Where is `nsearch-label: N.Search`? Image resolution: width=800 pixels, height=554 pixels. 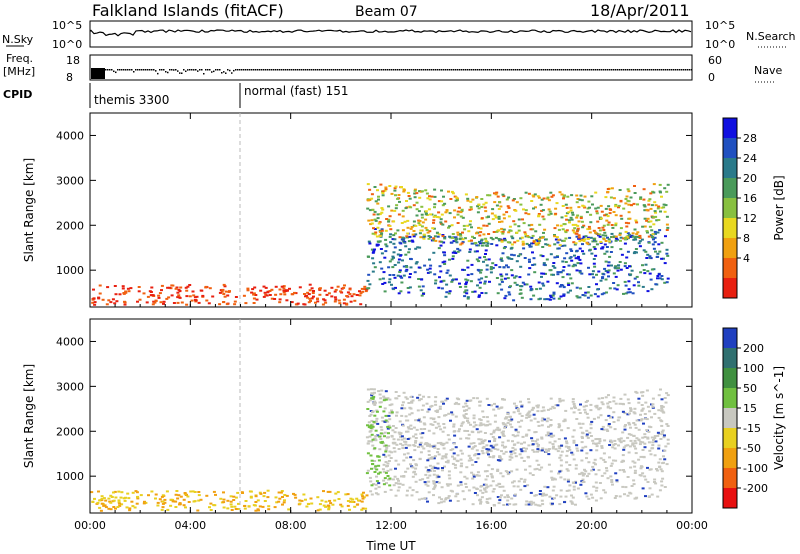
nsearch-label: N.Search is located at coordinates (771, 36).